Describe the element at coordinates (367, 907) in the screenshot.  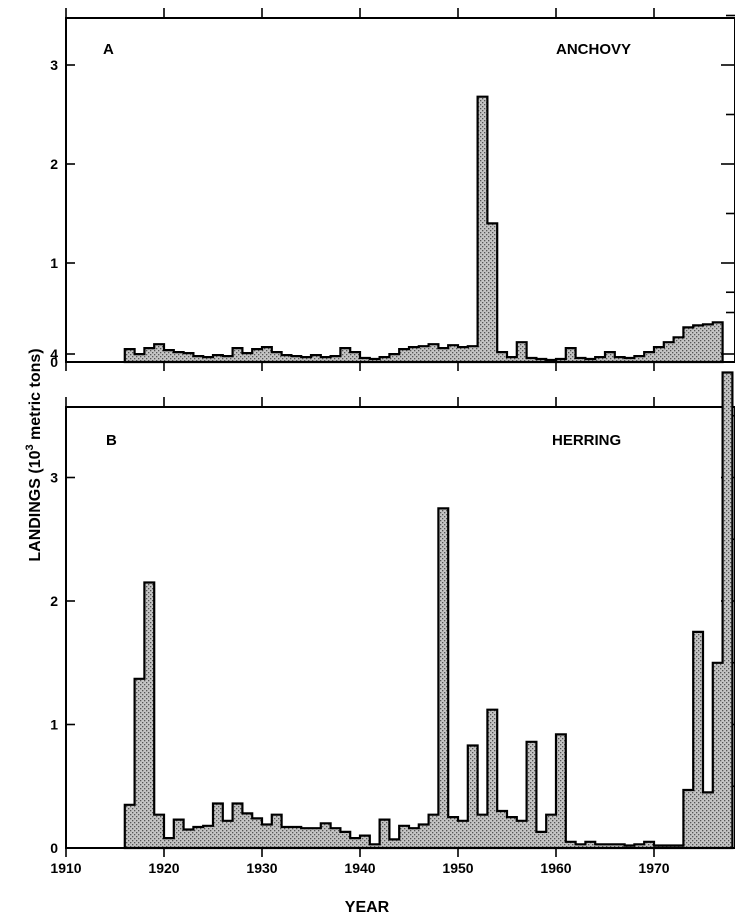
I see `x-axis-title: YEAR` at that location.